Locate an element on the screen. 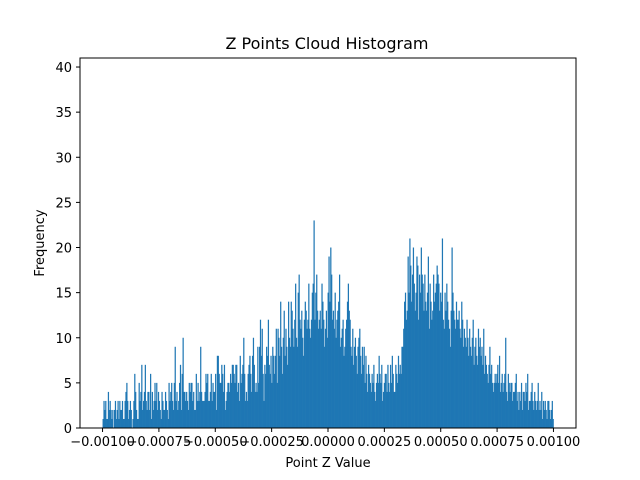  y-tick-label: 40 is located at coordinates (63, 68).